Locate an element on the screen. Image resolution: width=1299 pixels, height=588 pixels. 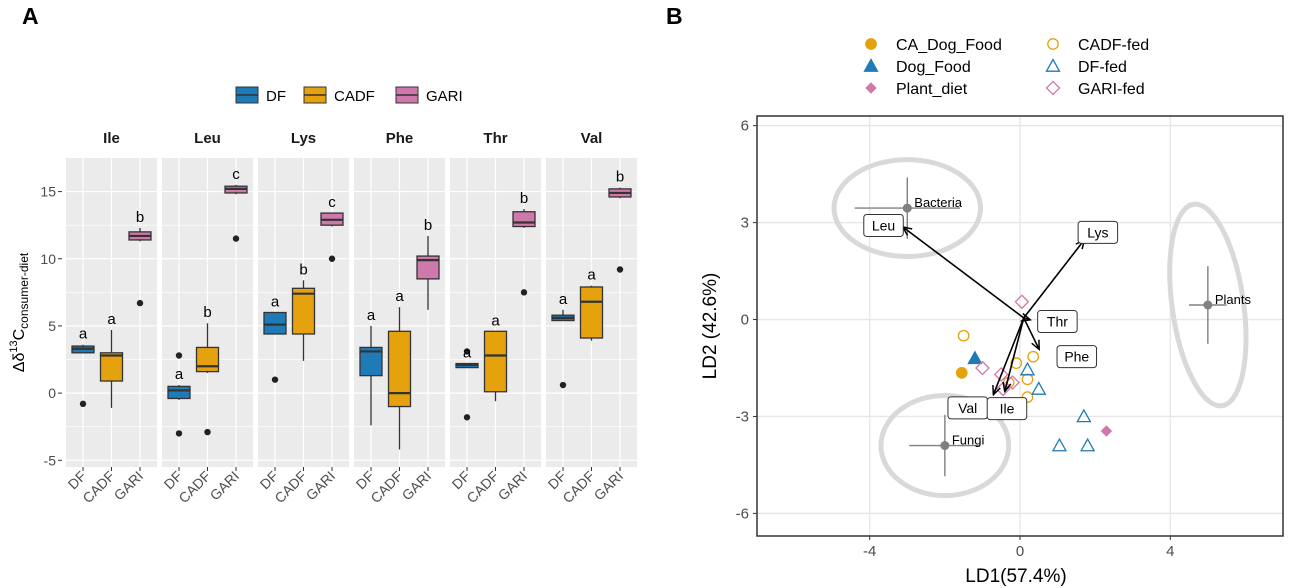
facet-title: Leu is located at coordinates (207, 138).